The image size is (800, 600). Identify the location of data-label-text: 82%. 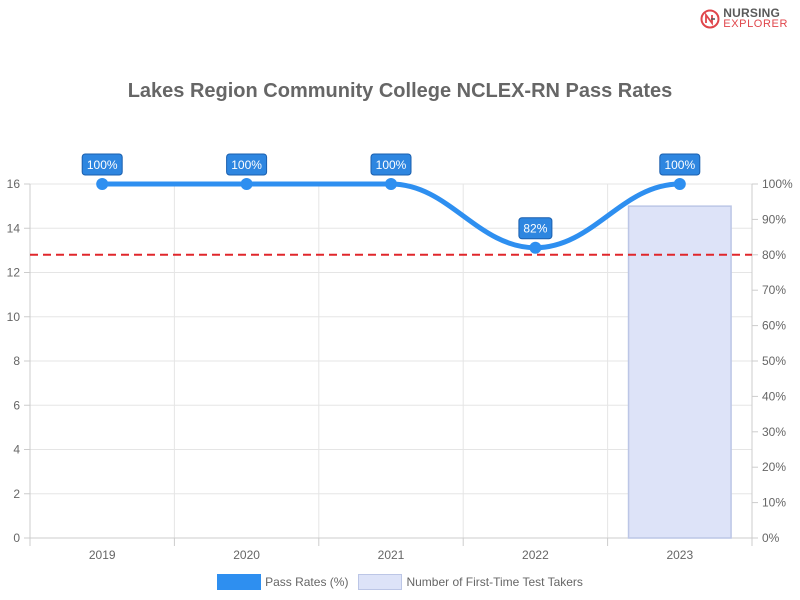
(535, 229).